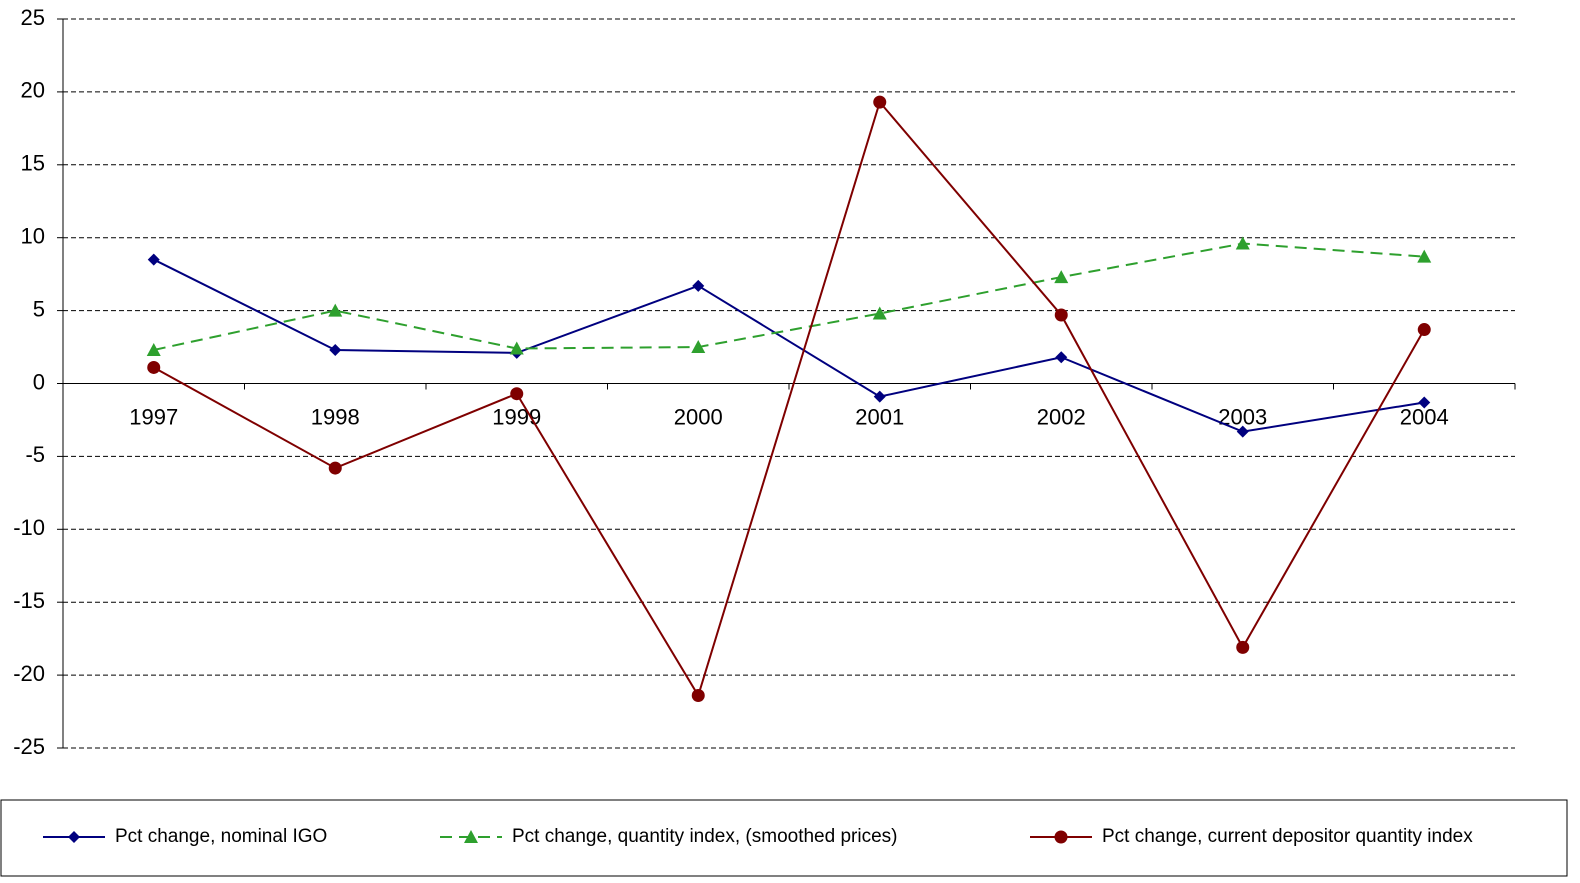  I want to click on y-tick-label: -20, so click(29, 673).